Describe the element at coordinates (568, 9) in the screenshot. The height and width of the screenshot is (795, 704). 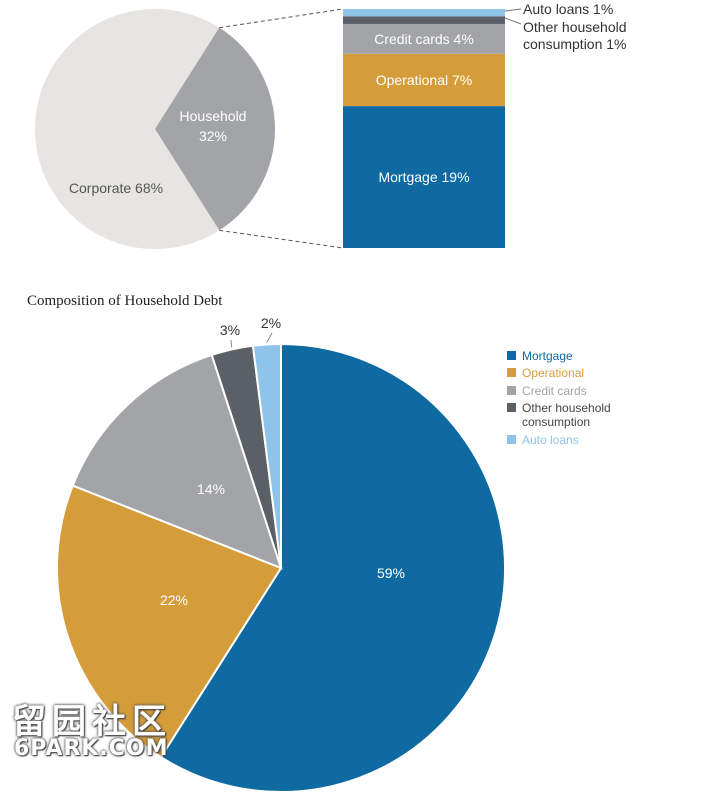
I see `bar-label-auto-loans: Auto loans 1%` at that location.